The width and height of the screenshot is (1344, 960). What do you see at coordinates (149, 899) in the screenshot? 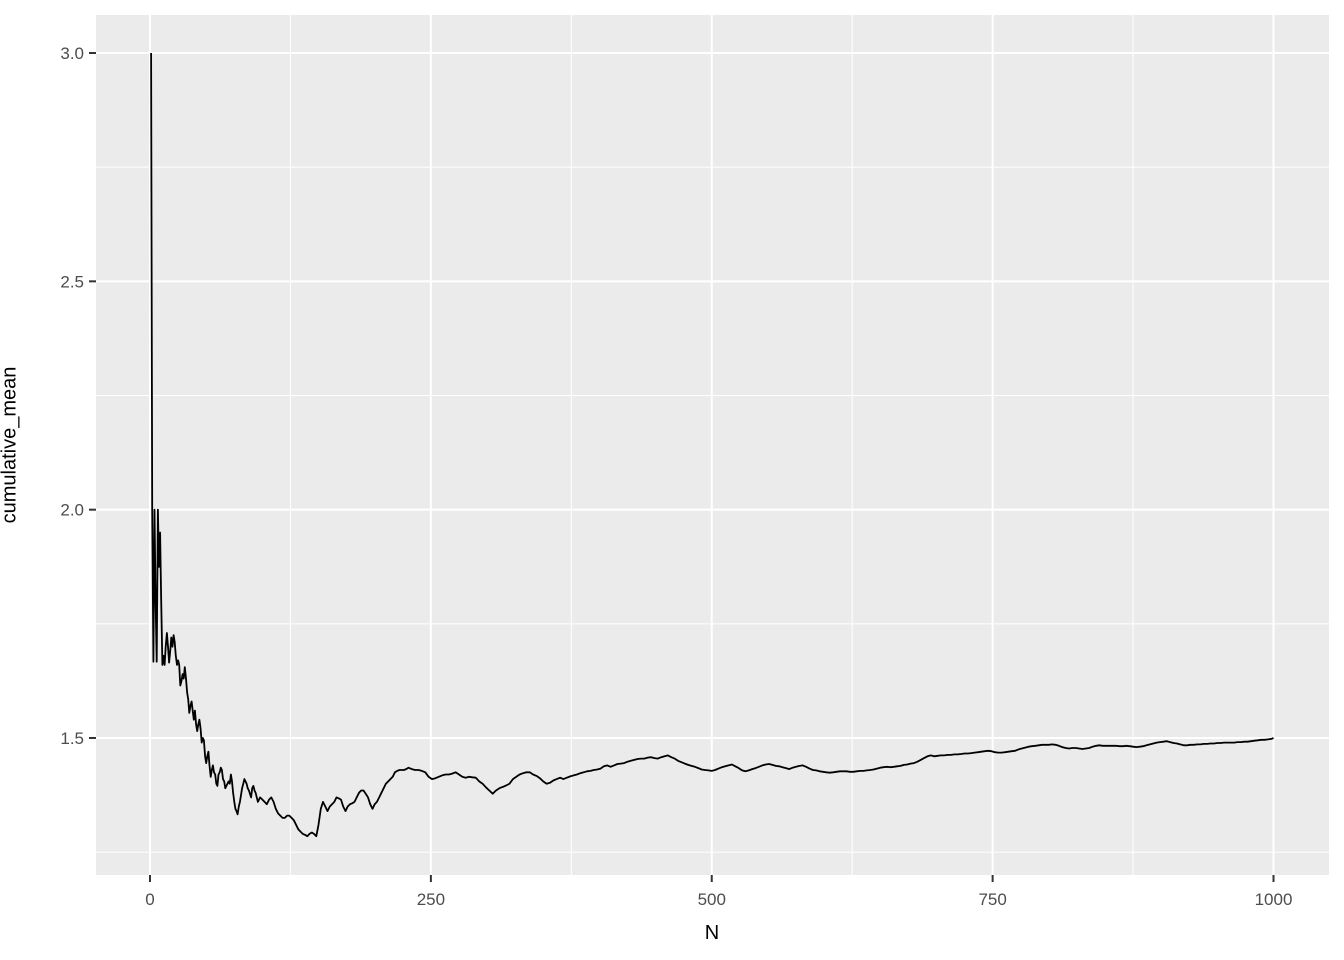
I see `x-tick-label: 0` at bounding box center [149, 899].